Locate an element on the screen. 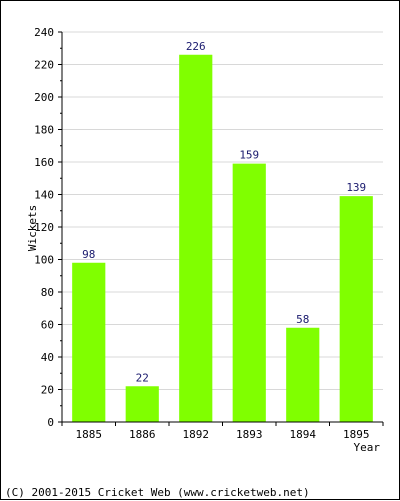  data-label-1885: 98 is located at coordinates (88, 254).